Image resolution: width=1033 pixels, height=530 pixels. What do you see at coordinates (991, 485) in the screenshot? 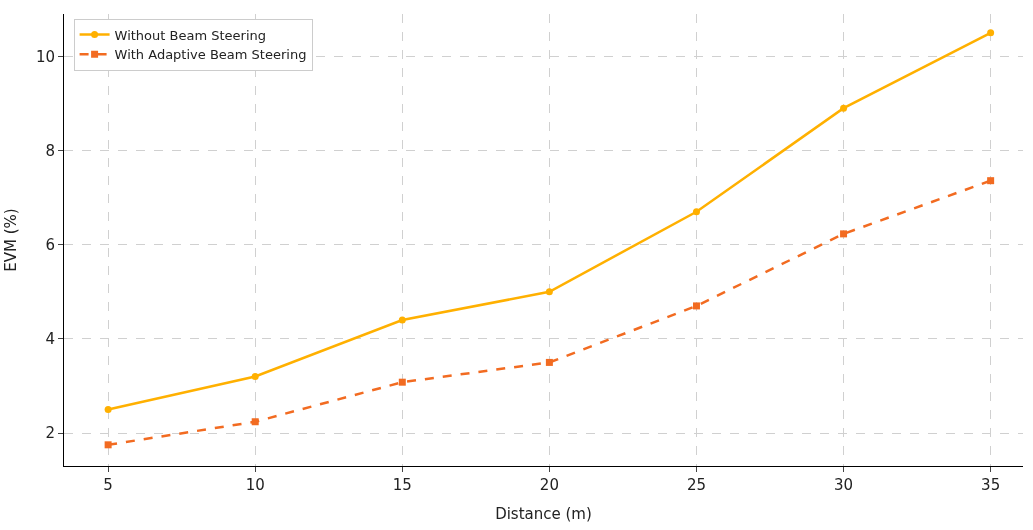
I see `x-tick-label: 35` at bounding box center [991, 485].